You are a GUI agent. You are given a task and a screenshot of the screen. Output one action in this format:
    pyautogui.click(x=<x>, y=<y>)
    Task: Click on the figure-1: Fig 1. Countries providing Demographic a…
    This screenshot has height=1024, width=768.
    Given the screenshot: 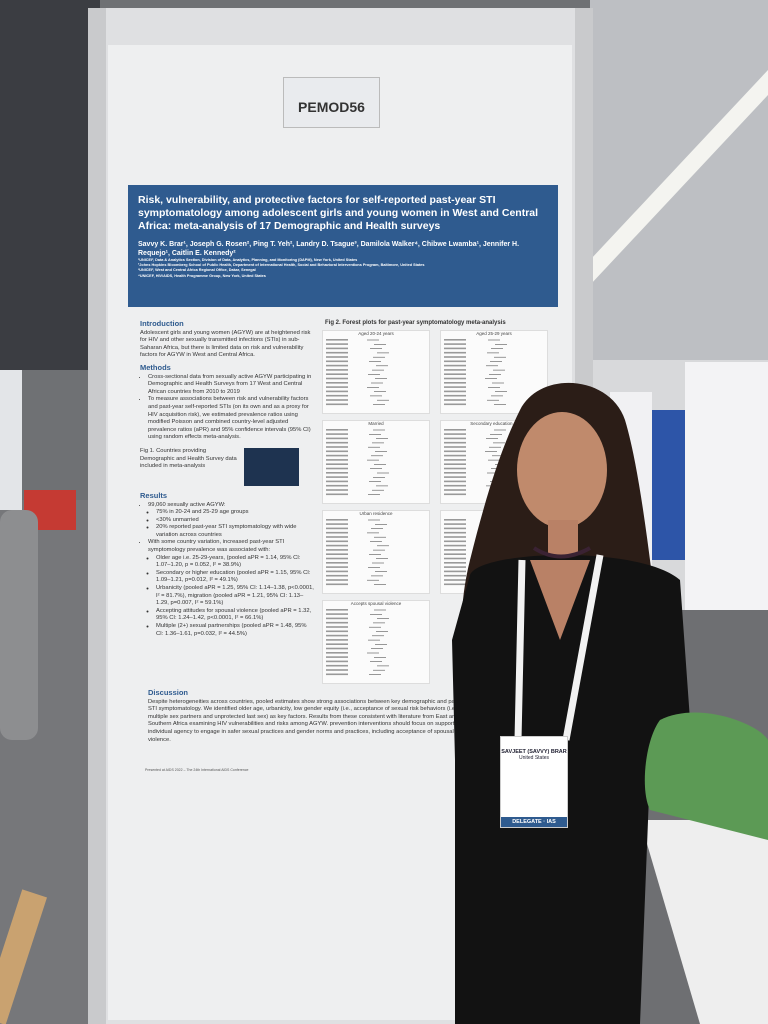 What is the action you would take?
    pyautogui.click(x=227, y=466)
    